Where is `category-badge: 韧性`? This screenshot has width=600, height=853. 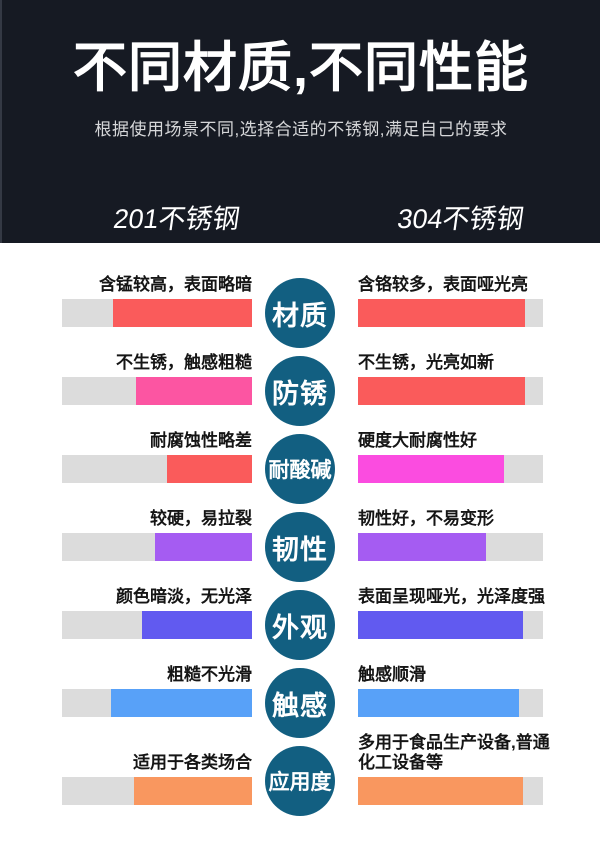 category-badge: 韧性 is located at coordinates (300, 547).